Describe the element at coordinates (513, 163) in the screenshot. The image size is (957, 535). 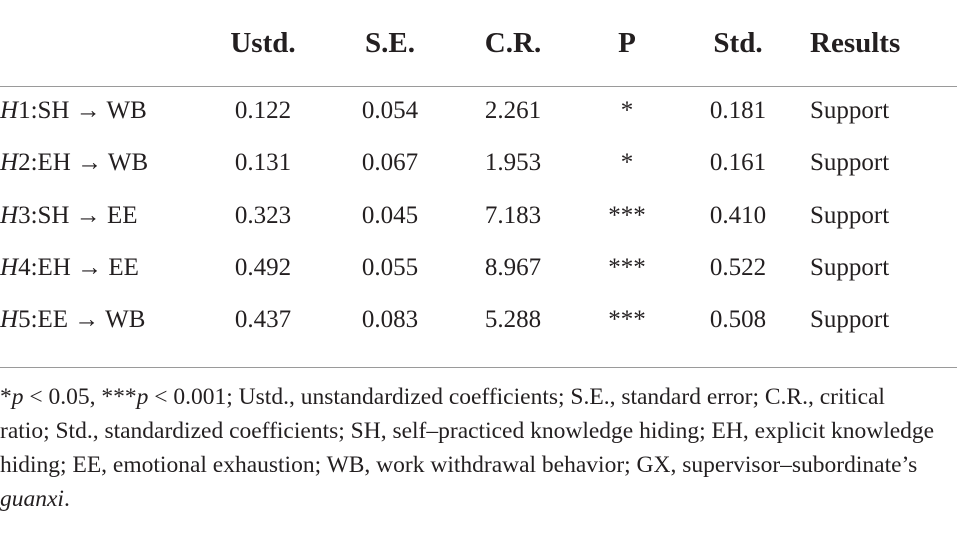
I see `cell-value: 1.953` at that location.